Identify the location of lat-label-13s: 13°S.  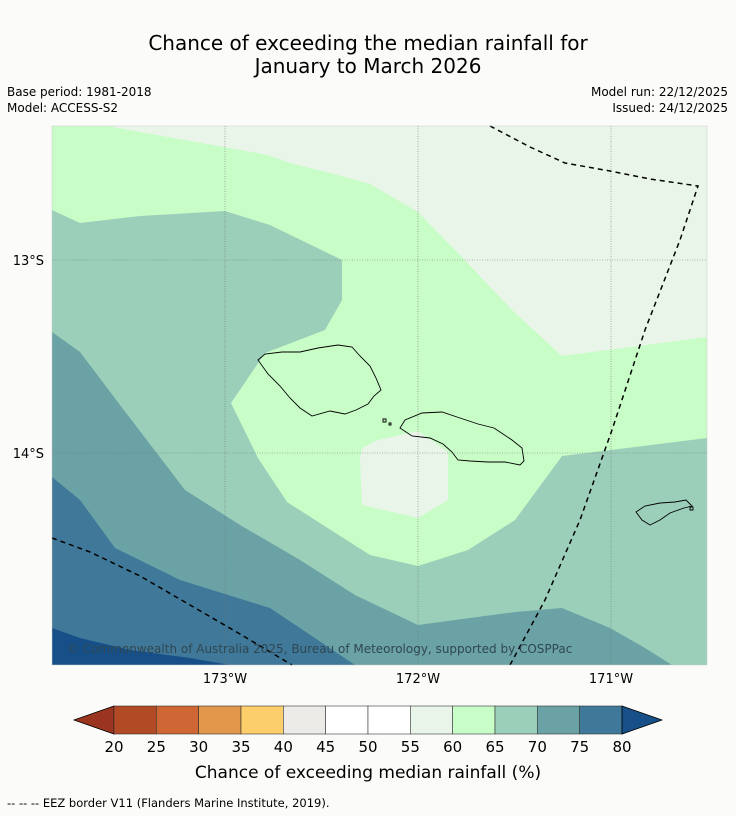
(28, 261).